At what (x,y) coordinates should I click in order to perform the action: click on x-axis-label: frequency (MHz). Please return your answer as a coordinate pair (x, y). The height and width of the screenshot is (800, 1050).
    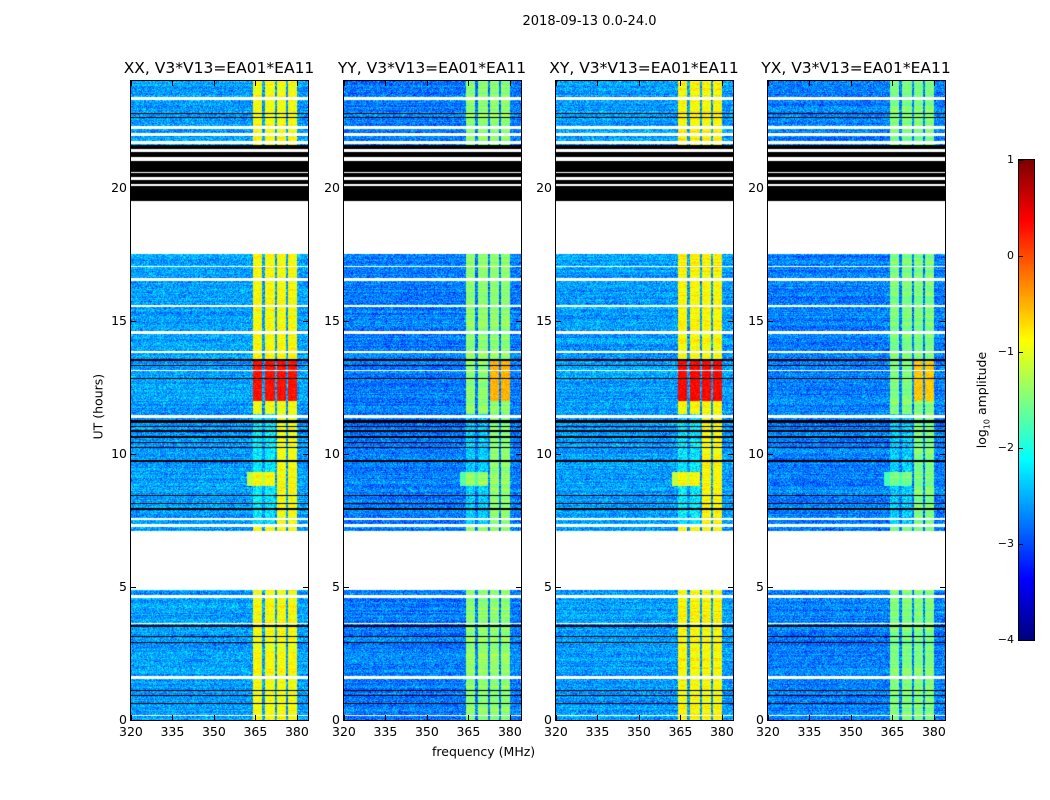
    Looking at the image, I should click on (484, 751).